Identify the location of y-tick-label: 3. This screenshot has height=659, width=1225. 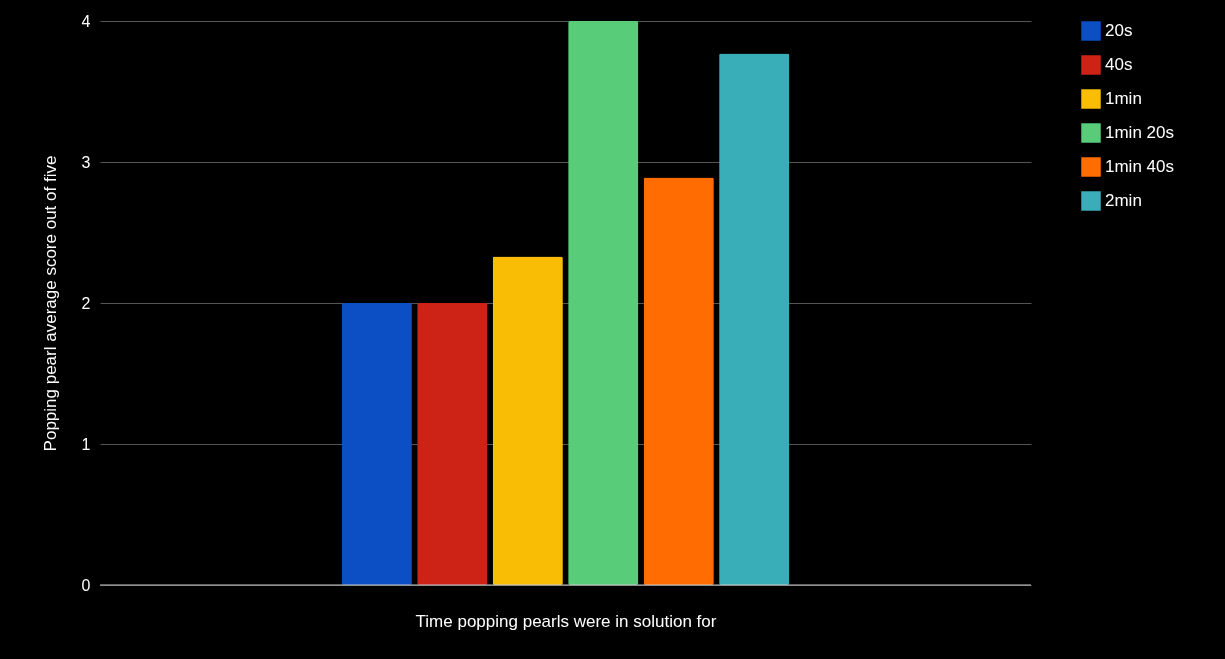
(86, 162).